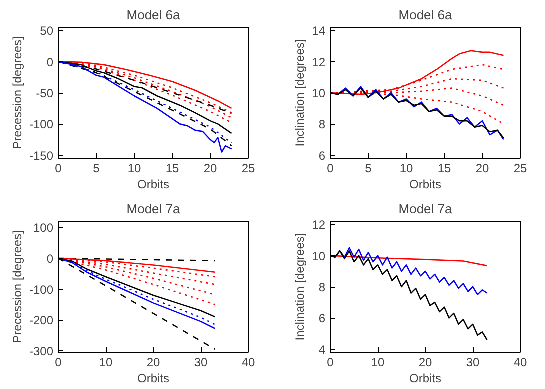 The height and width of the screenshot is (389, 545). I want to click on y-tick-label: 100, so click(43, 228).